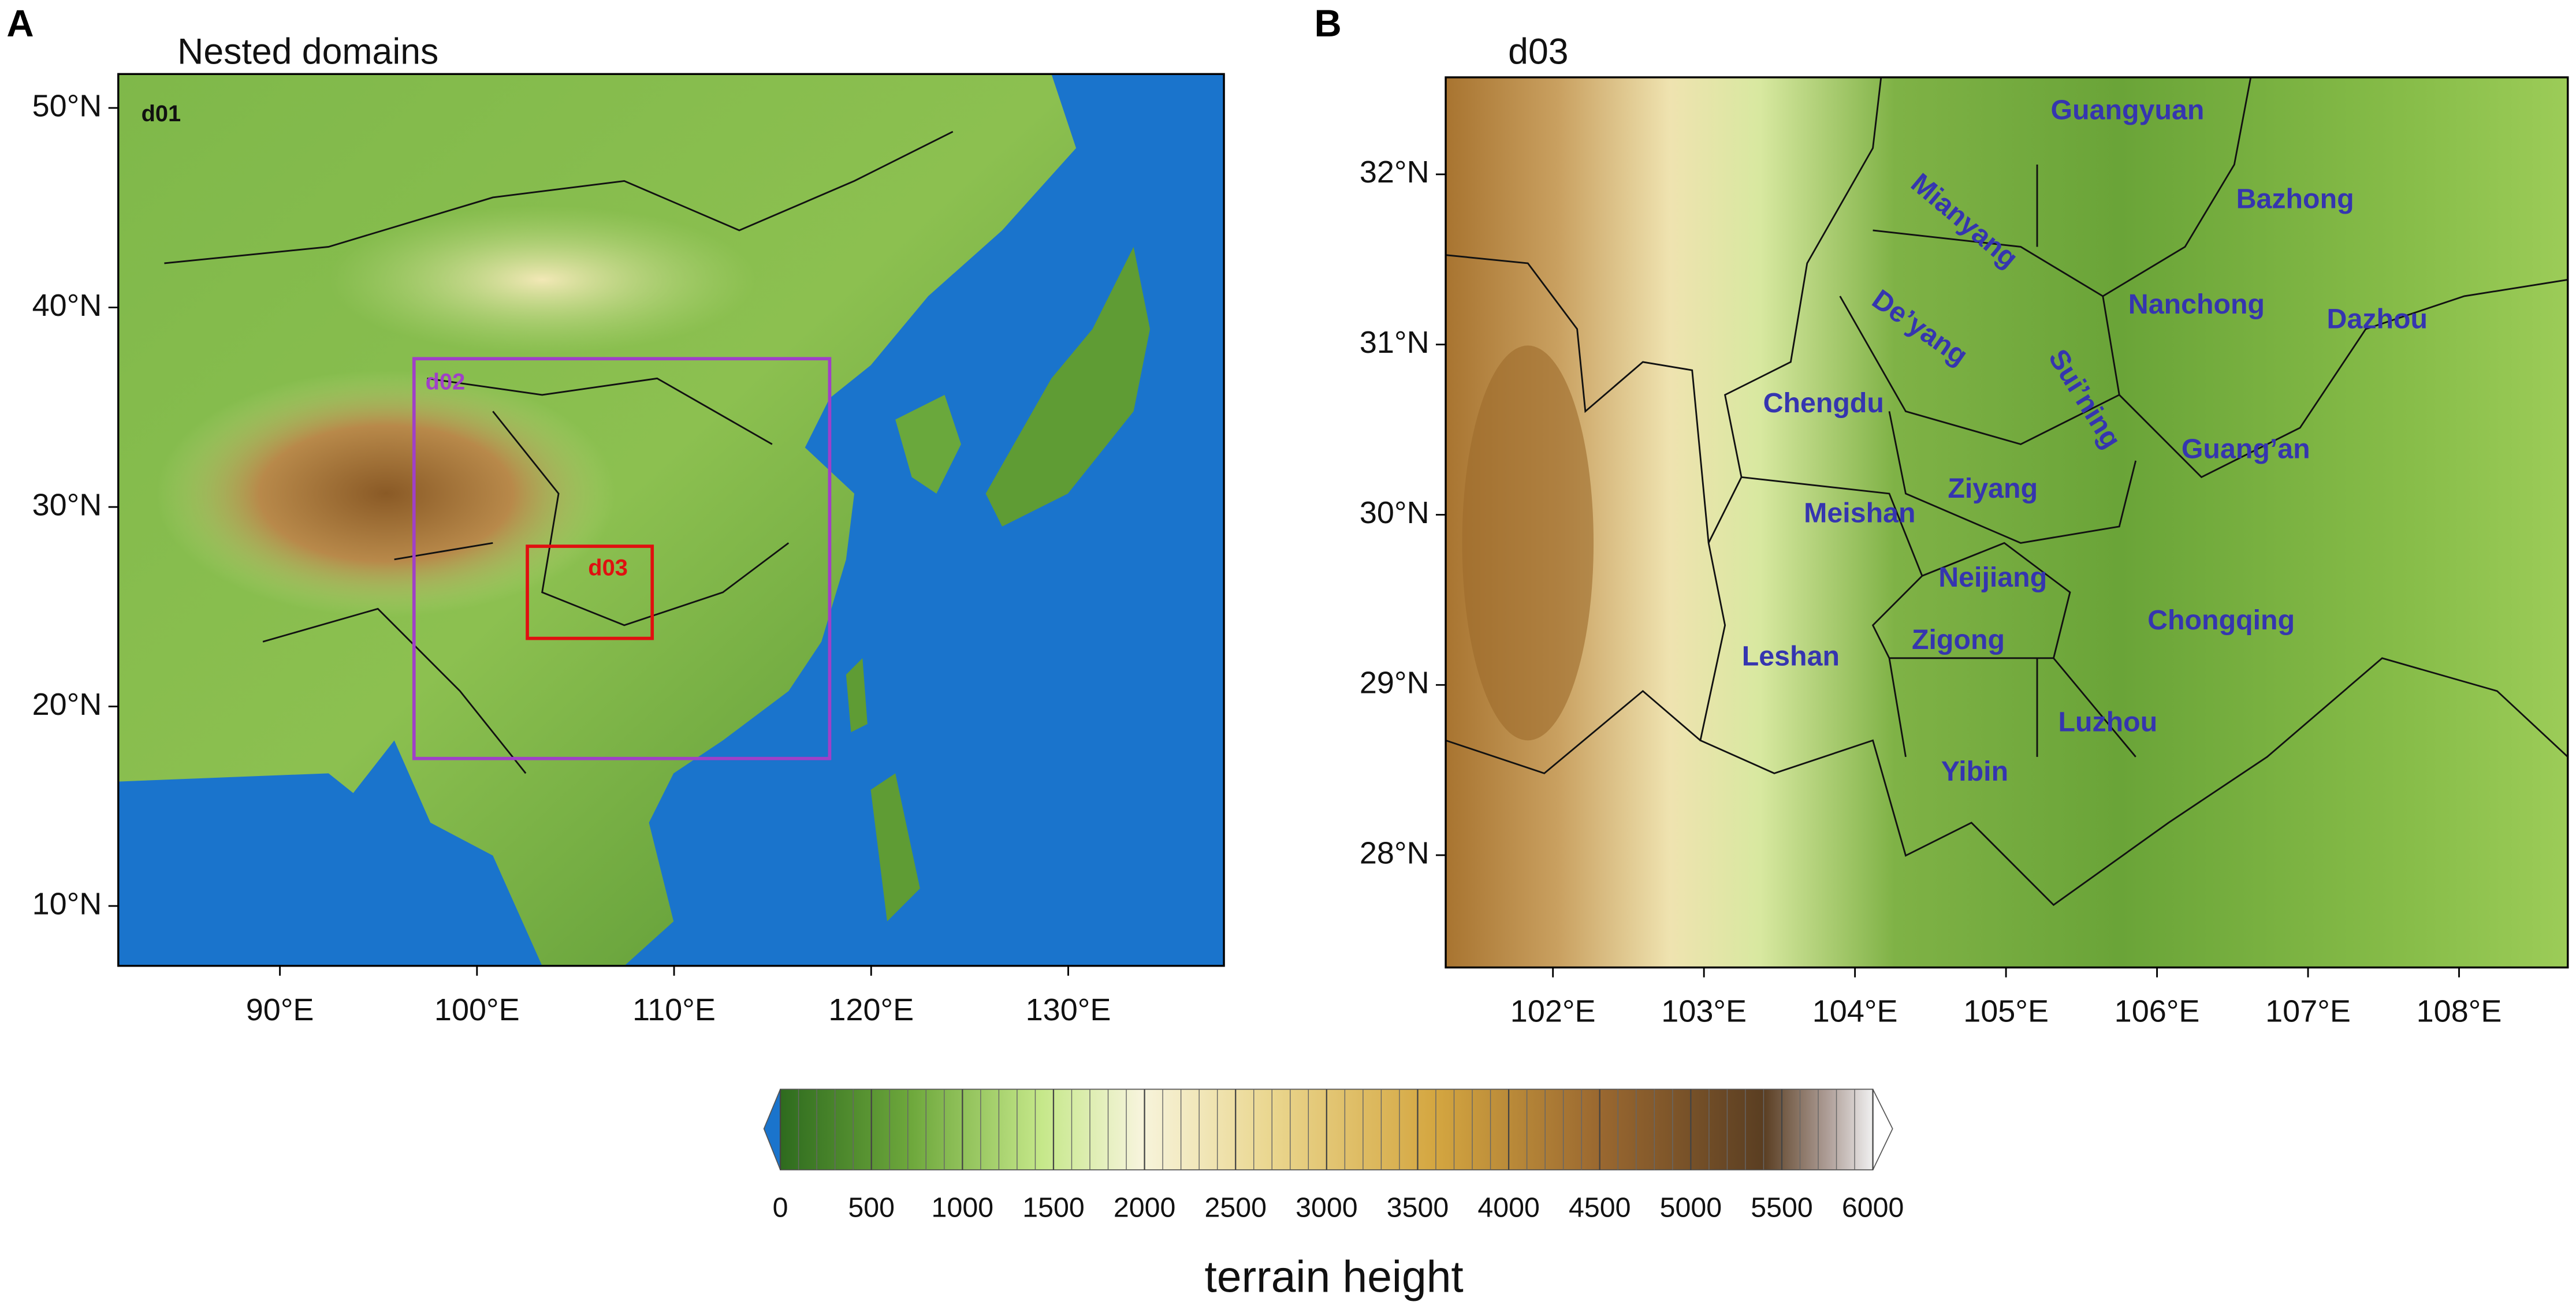 The image size is (2576, 1313). I want to click on colorbar-tick-label: 5500, so click(1782, 1207).